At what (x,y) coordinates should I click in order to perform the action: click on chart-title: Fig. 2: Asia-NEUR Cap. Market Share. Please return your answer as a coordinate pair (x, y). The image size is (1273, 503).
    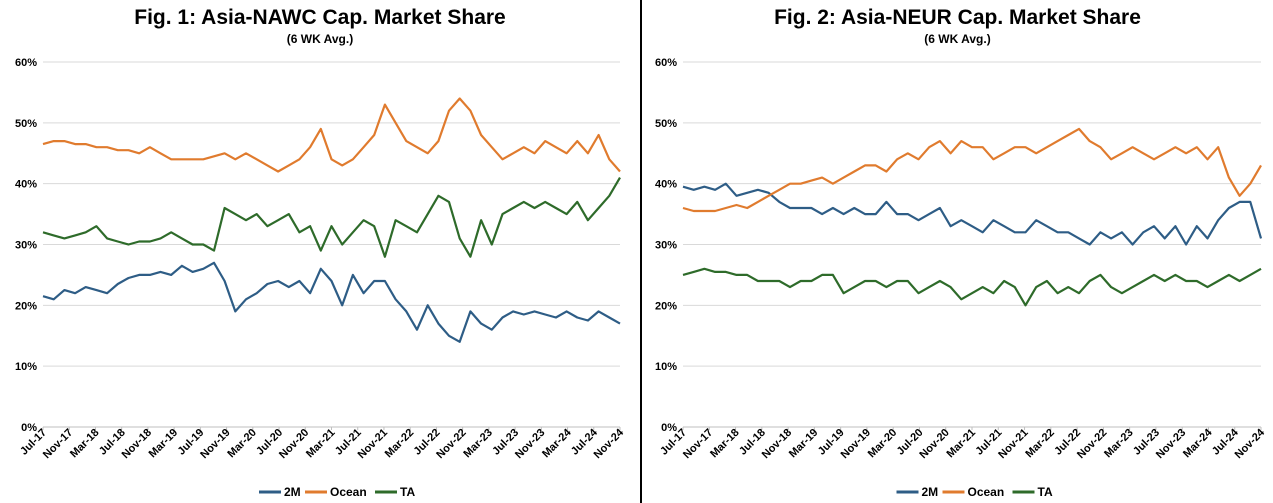
    Looking at the image, I should click on (957, 17).